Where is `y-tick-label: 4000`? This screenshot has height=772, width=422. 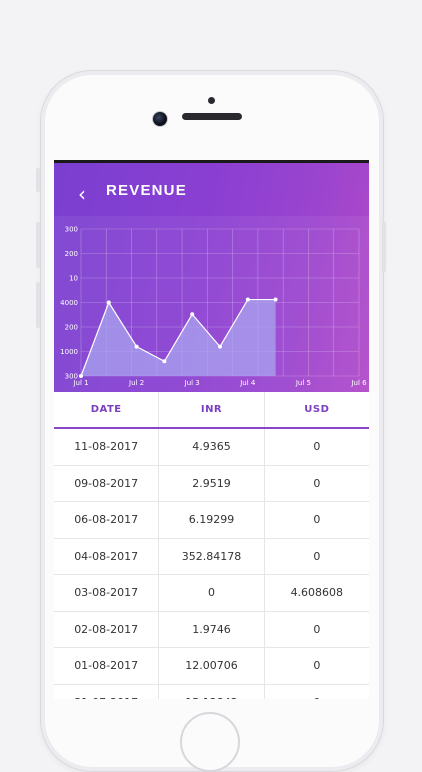 y-tick-label: 4000 is located at coordinates (69, 303).